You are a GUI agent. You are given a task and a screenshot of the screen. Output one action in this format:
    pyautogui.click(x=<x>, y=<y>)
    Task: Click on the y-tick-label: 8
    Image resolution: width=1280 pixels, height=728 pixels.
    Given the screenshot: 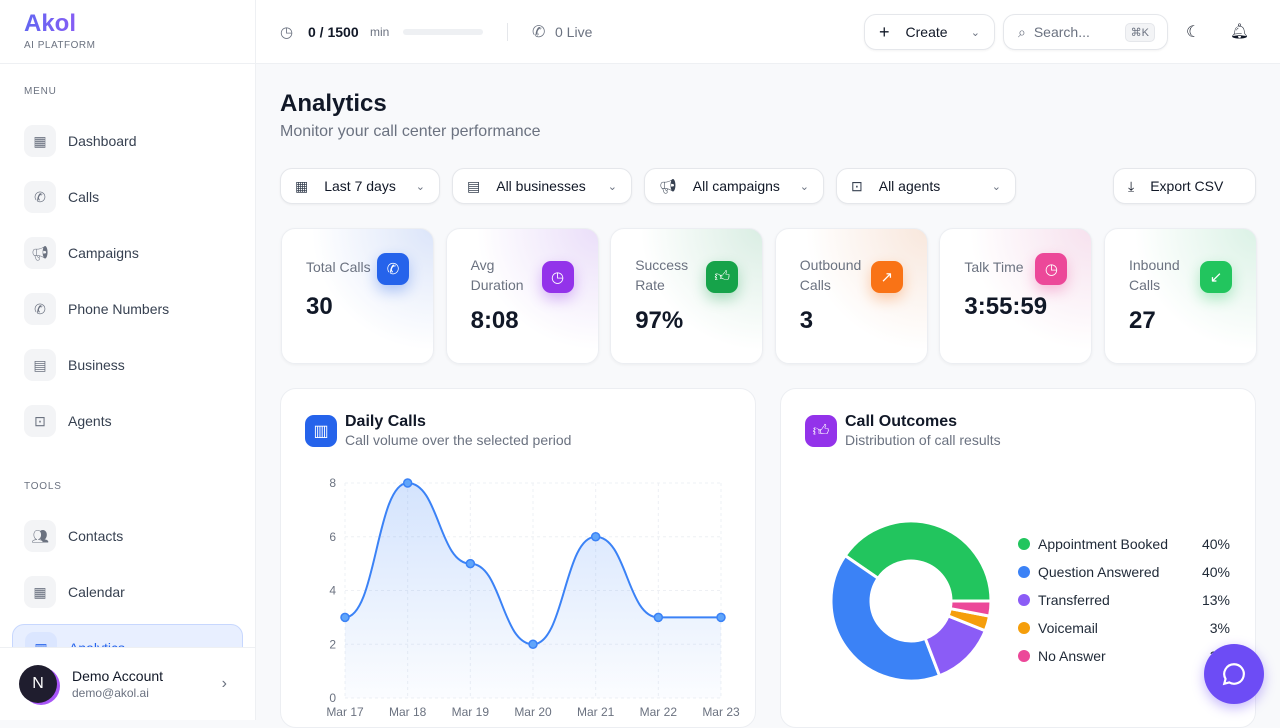 What is the action you would take?
    pyautogui.click(x=332, y=483)
    